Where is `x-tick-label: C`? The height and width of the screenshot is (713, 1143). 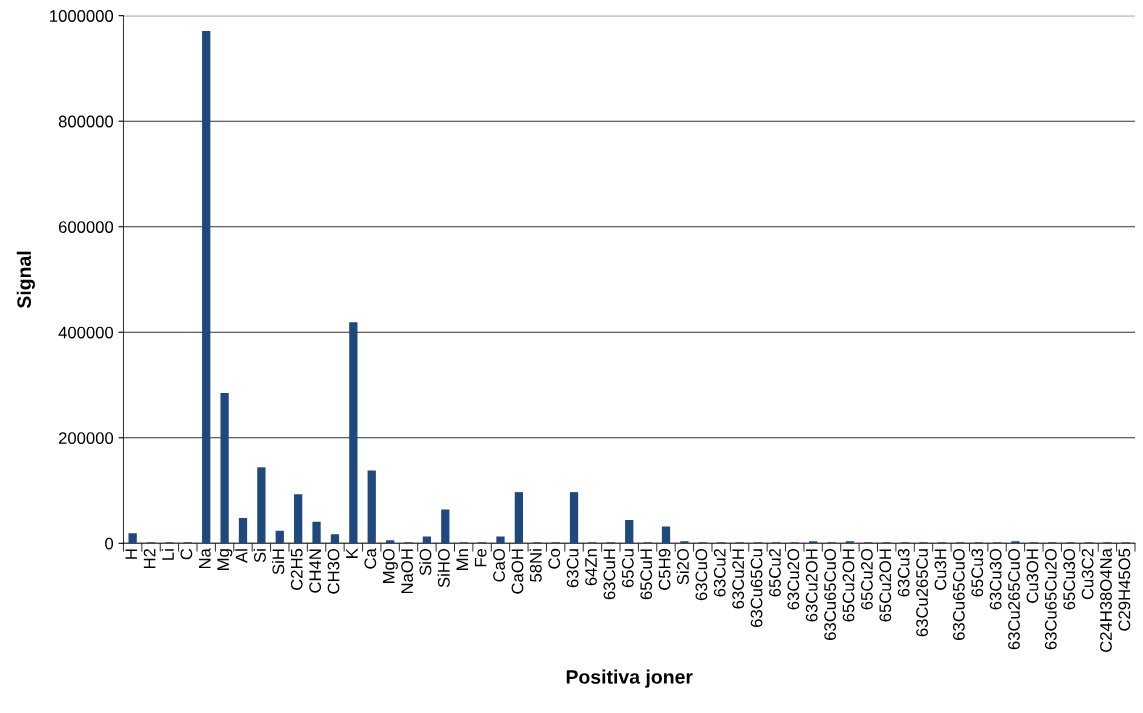
x-tick-label: C is located at coordinates (186, 554).